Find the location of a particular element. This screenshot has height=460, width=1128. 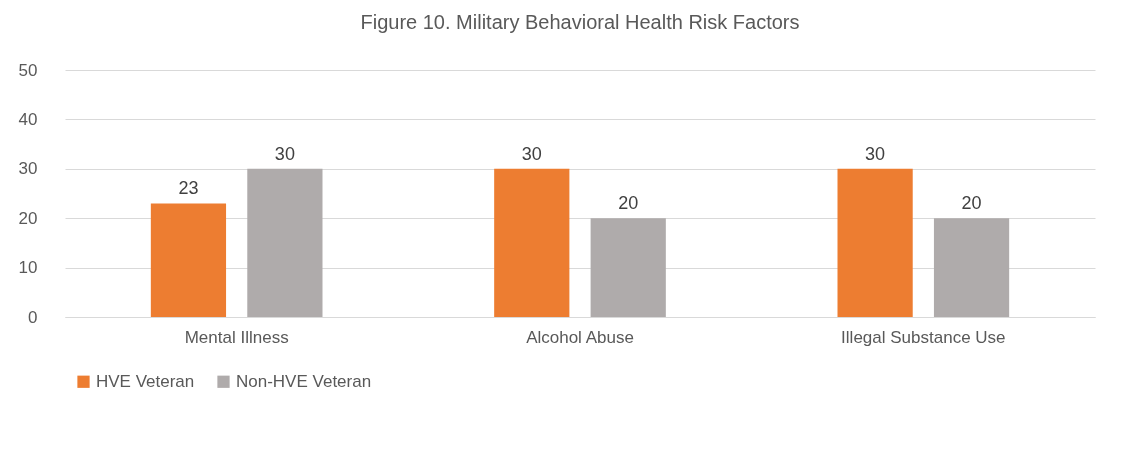

y-tick-label: 30 is located at coordinates (28, 169).